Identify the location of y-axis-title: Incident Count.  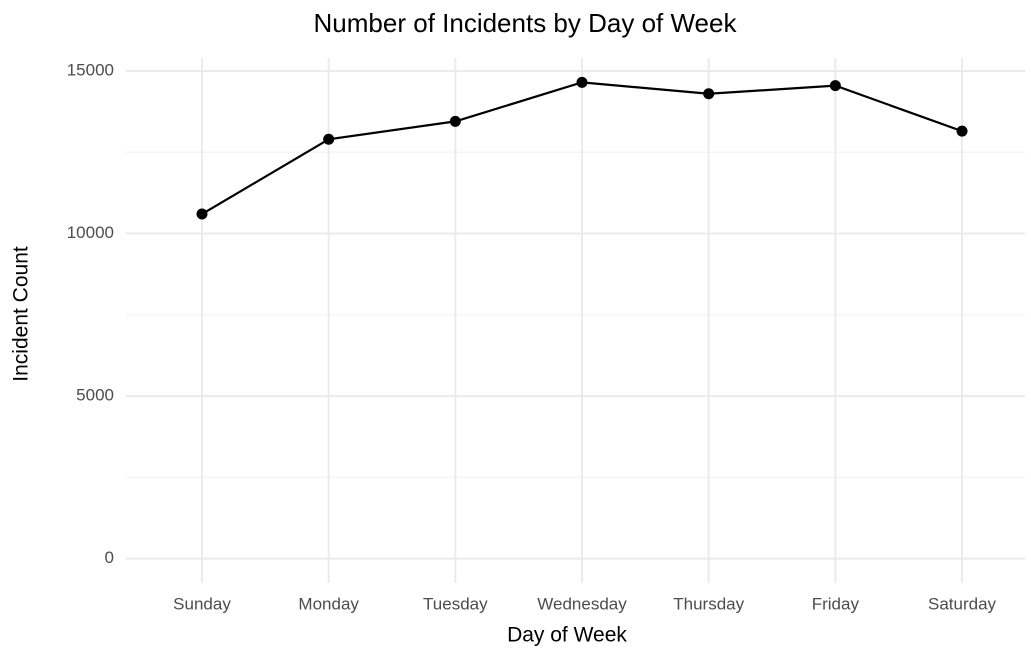
(21, 314).